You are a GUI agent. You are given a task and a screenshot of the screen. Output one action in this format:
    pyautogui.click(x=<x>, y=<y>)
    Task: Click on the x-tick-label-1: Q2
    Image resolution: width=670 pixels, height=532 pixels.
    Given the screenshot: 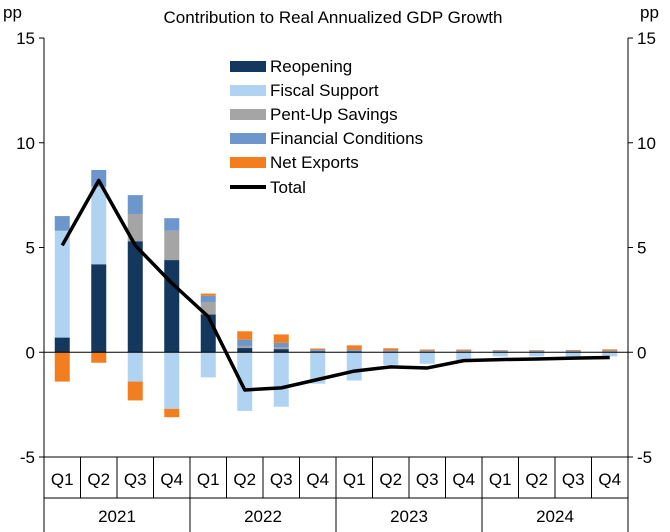 What is the action you would take?
    pyautogui.click(x=98, y=479)
    